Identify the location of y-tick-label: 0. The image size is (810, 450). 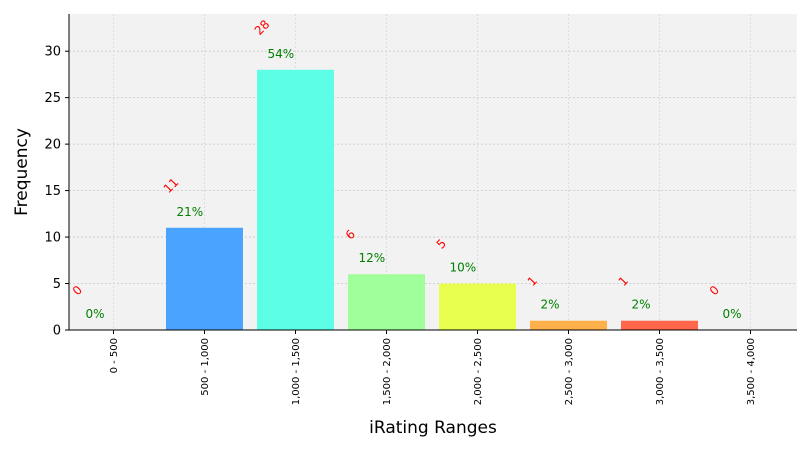
(57, 331).